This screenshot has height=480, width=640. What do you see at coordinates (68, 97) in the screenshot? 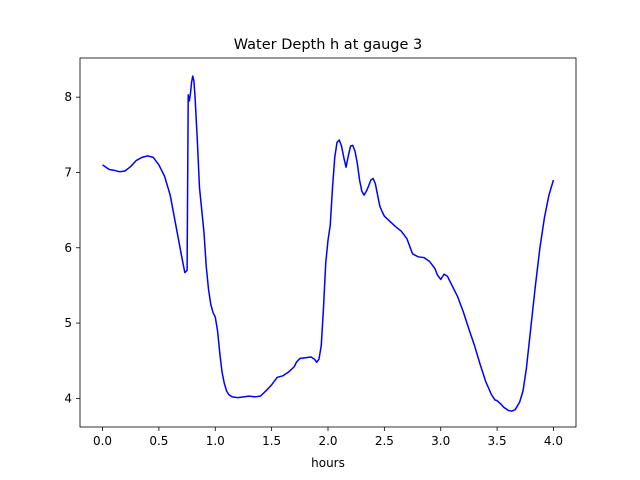
I see `y-tick-label: 8` at bounding box center [68, 97].